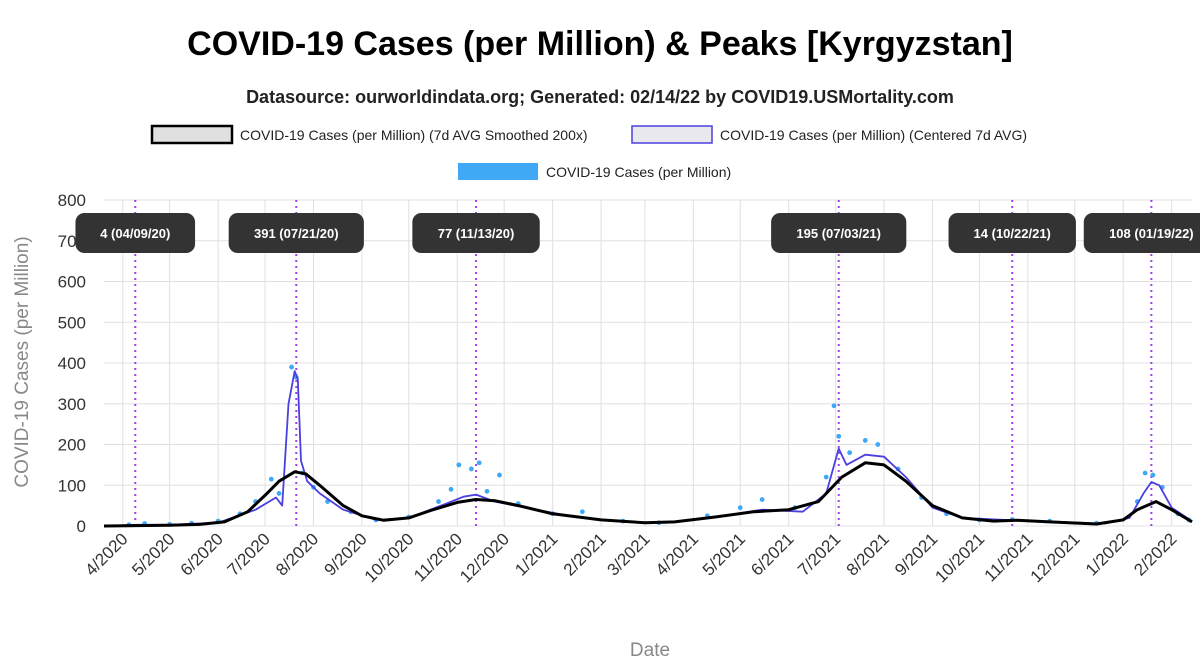 The width and height of the screenshot is (1200, 670). Describe the element at coordinates (153, 554) in the screenshot. I see `x-tick-label: 5/2020` at that location.